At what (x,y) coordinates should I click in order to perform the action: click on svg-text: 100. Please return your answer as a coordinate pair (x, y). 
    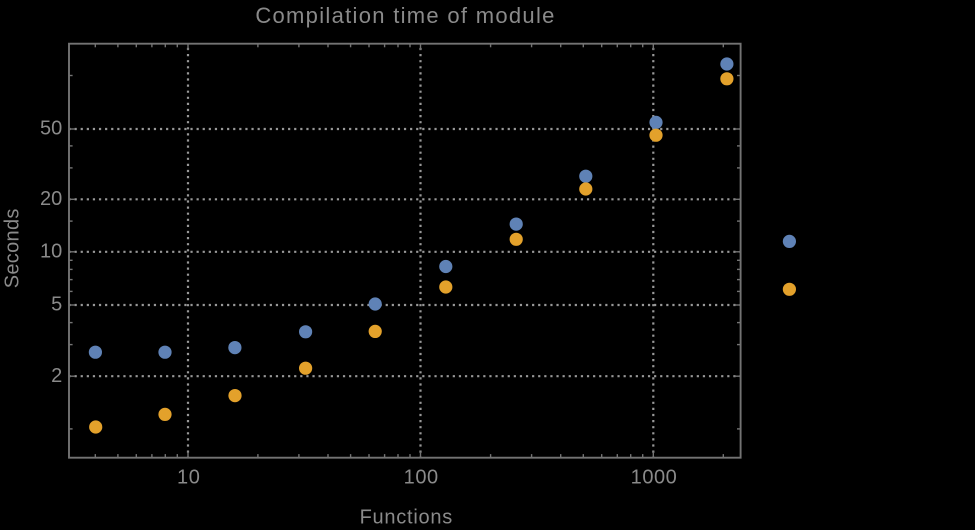
    Looking at the image, I should click on (421, 477).